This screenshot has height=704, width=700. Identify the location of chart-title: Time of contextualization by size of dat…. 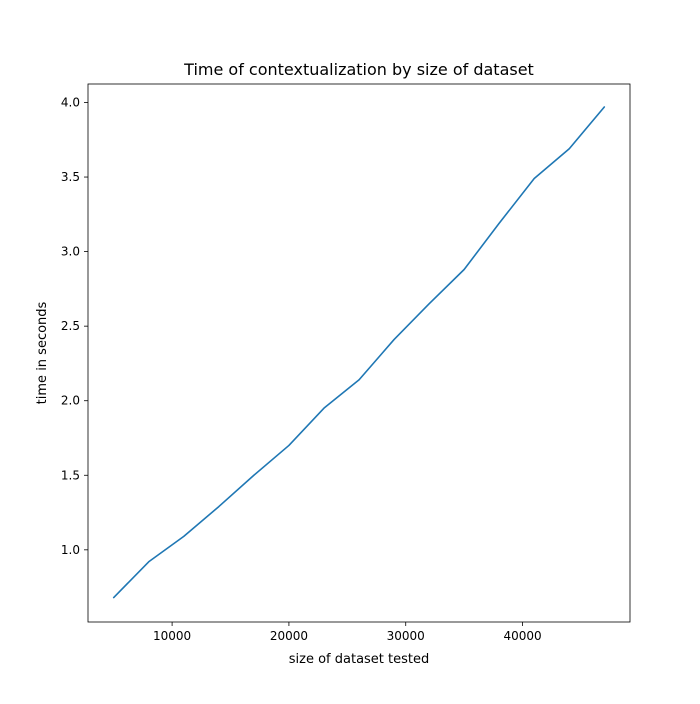
(358, 69).